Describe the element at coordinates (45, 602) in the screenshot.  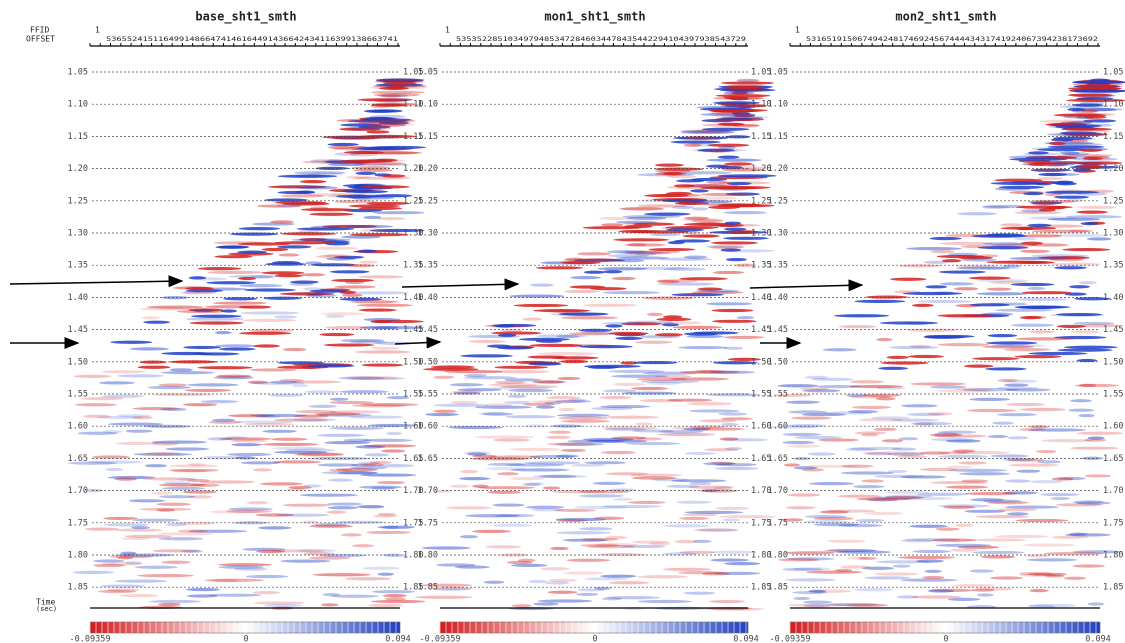
I see `time-label: Time` at that location.